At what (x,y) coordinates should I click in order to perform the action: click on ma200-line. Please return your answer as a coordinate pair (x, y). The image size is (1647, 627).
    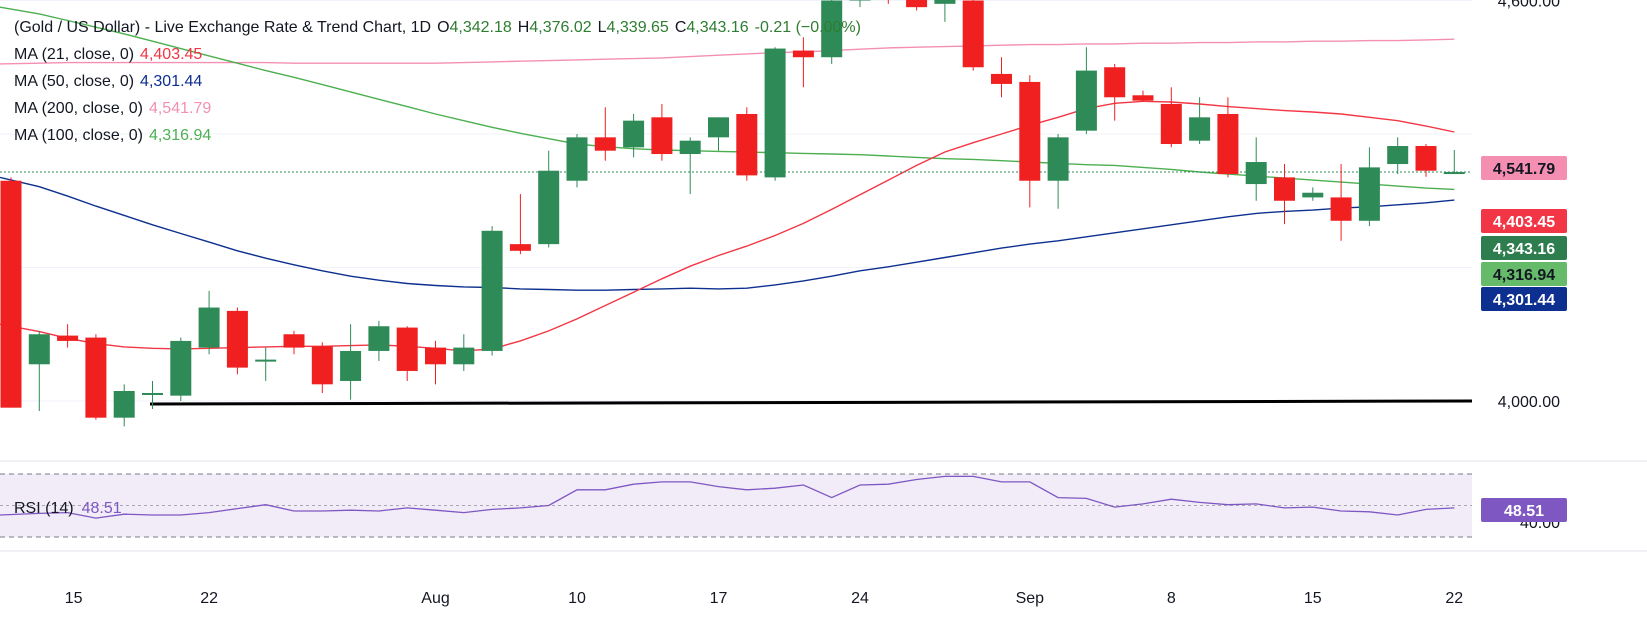
    Looking at the image, I should click on (727, 51).